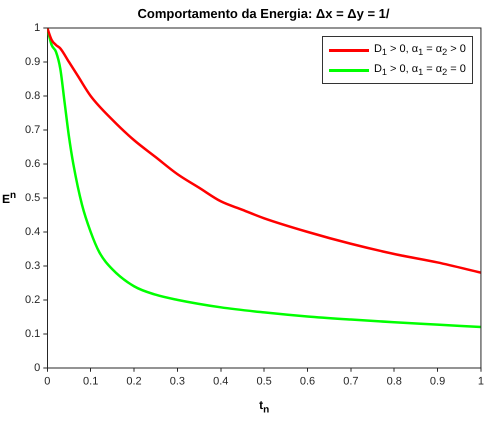 This screenshot has width=487, height=421. What do you see at coordinates (438, 381) in the screenshot?
I see `x-tick-label: 0.9` at bounding box center [438, 381].